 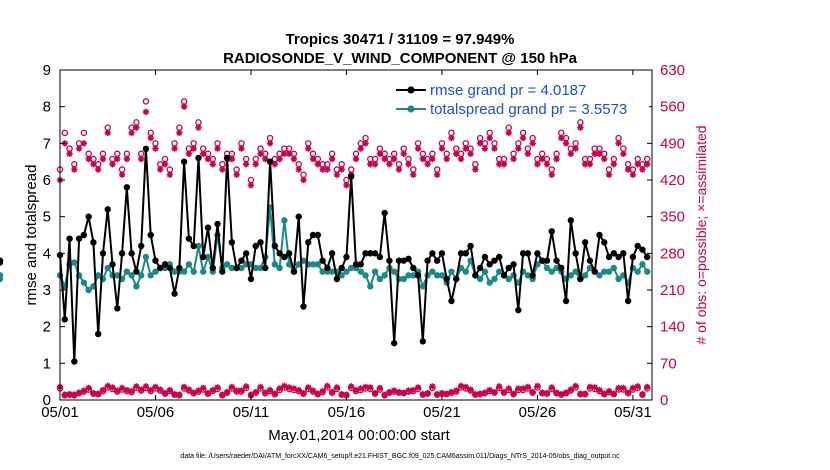 I want to click on x-tick-label: 05/01, so click(x=60, y=412).